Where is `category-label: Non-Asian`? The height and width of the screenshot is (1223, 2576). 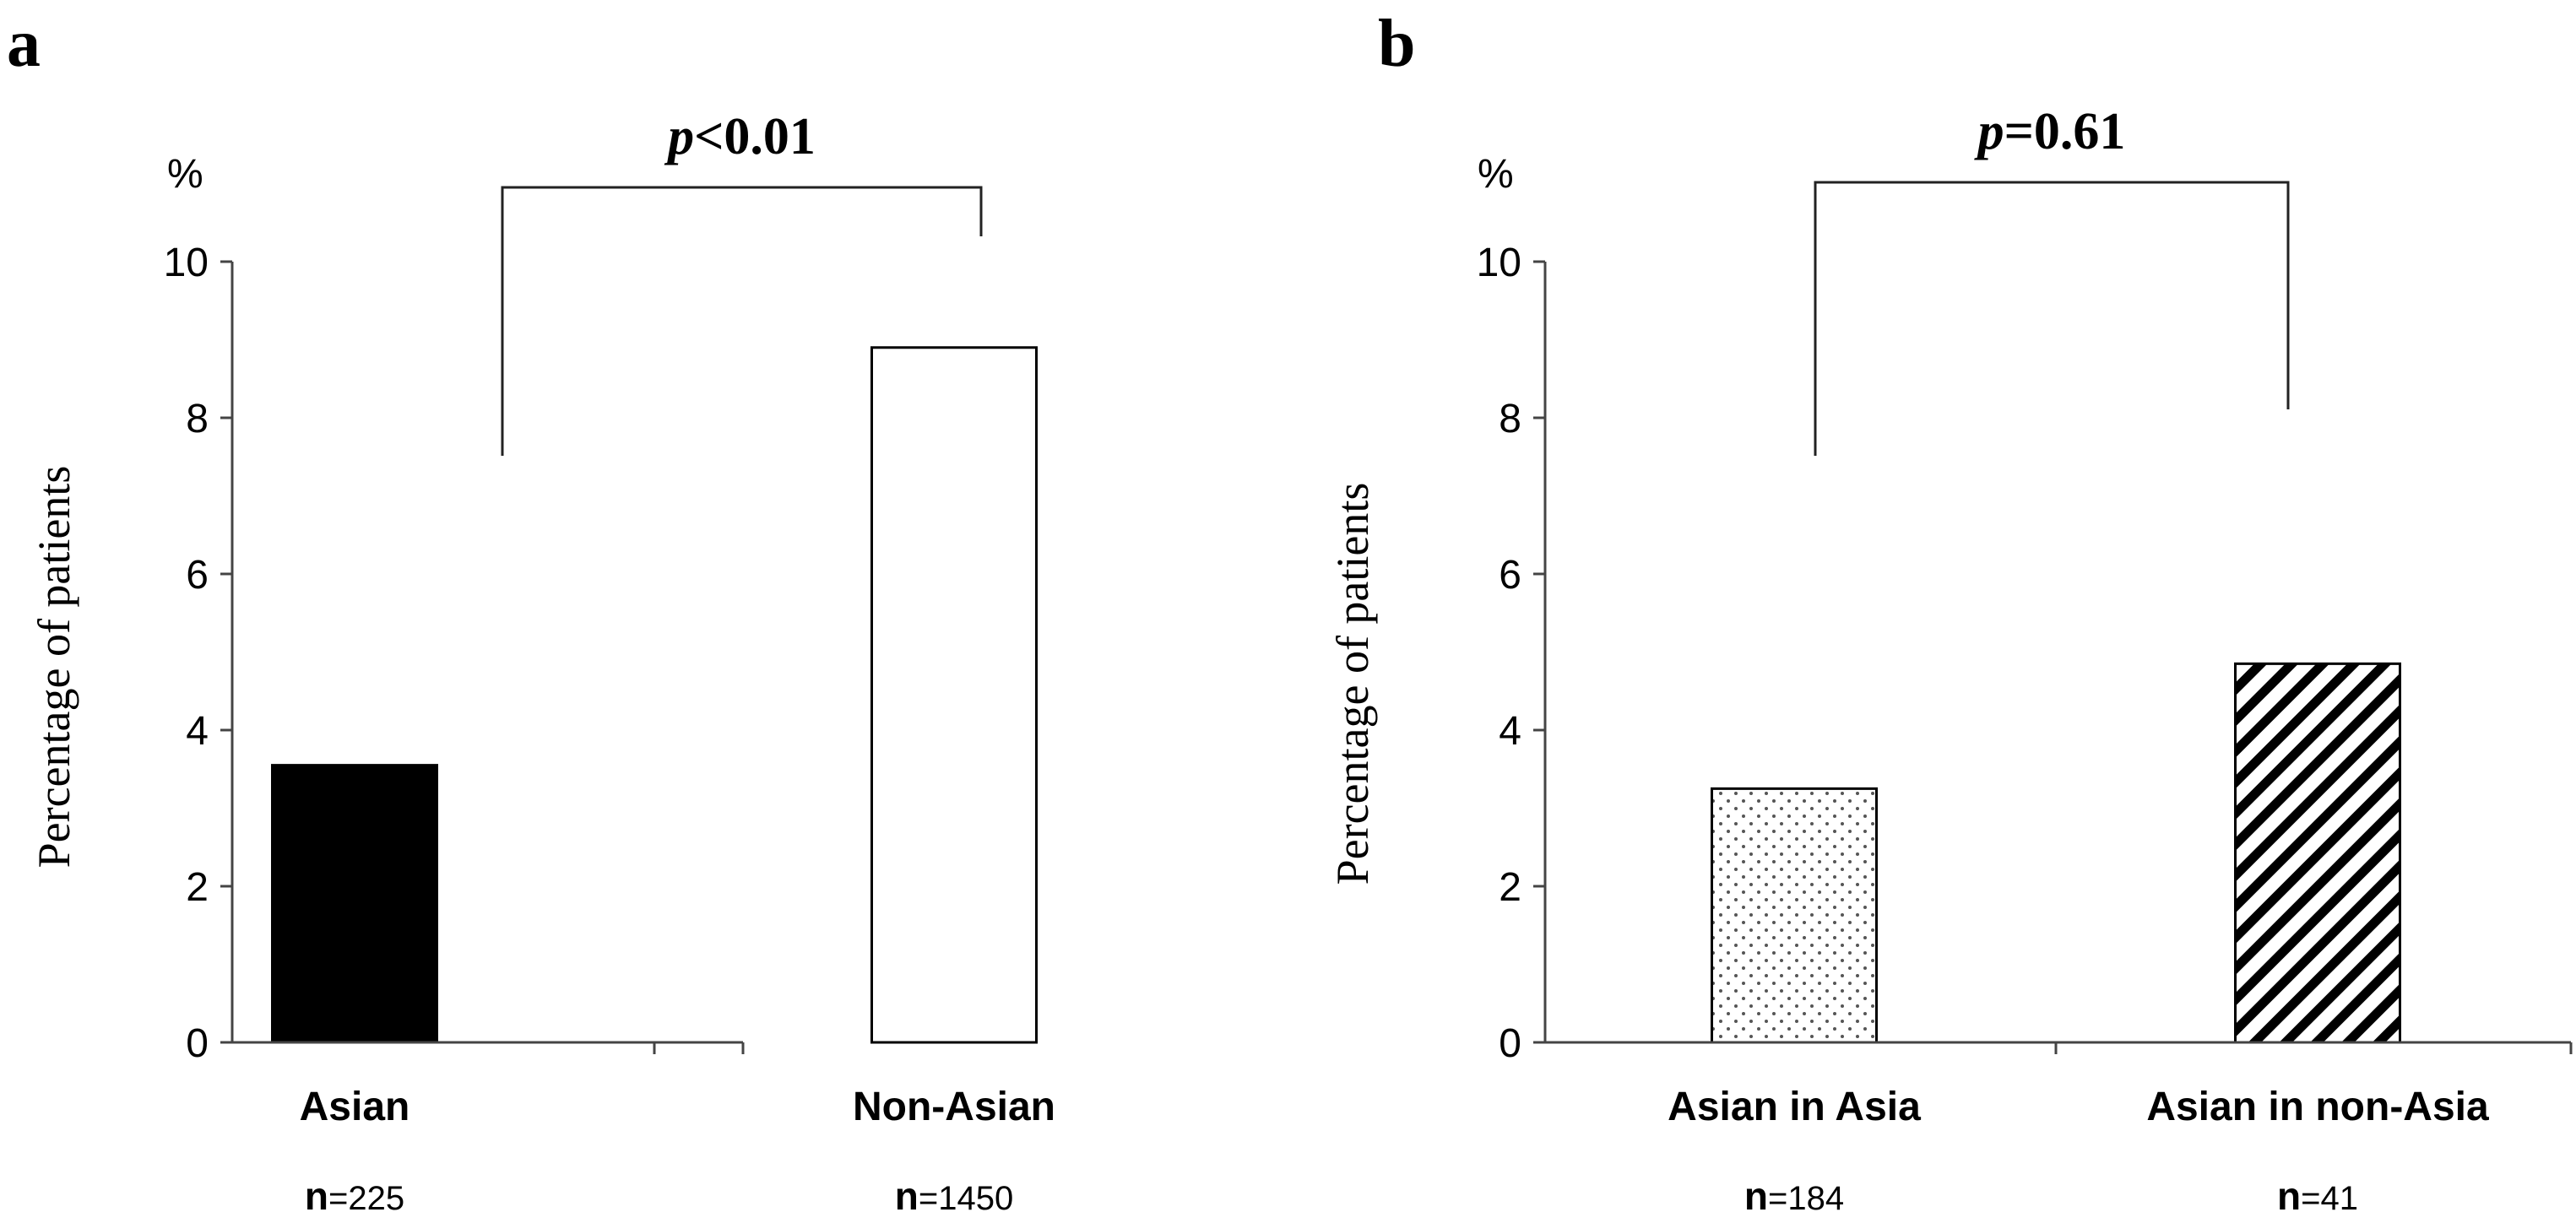 category-label: Non-Asian is located at coordinates (954, 1107).